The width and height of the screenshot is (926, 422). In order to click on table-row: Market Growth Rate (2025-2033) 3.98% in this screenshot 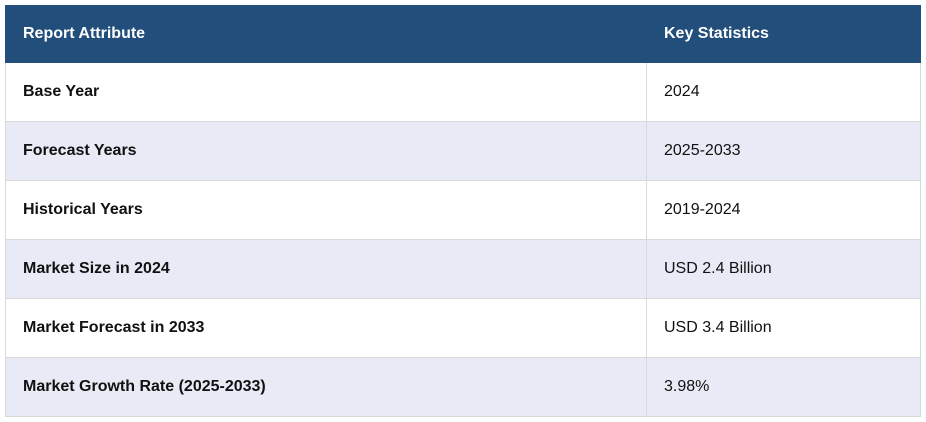, I will do `click(463, 387)`.